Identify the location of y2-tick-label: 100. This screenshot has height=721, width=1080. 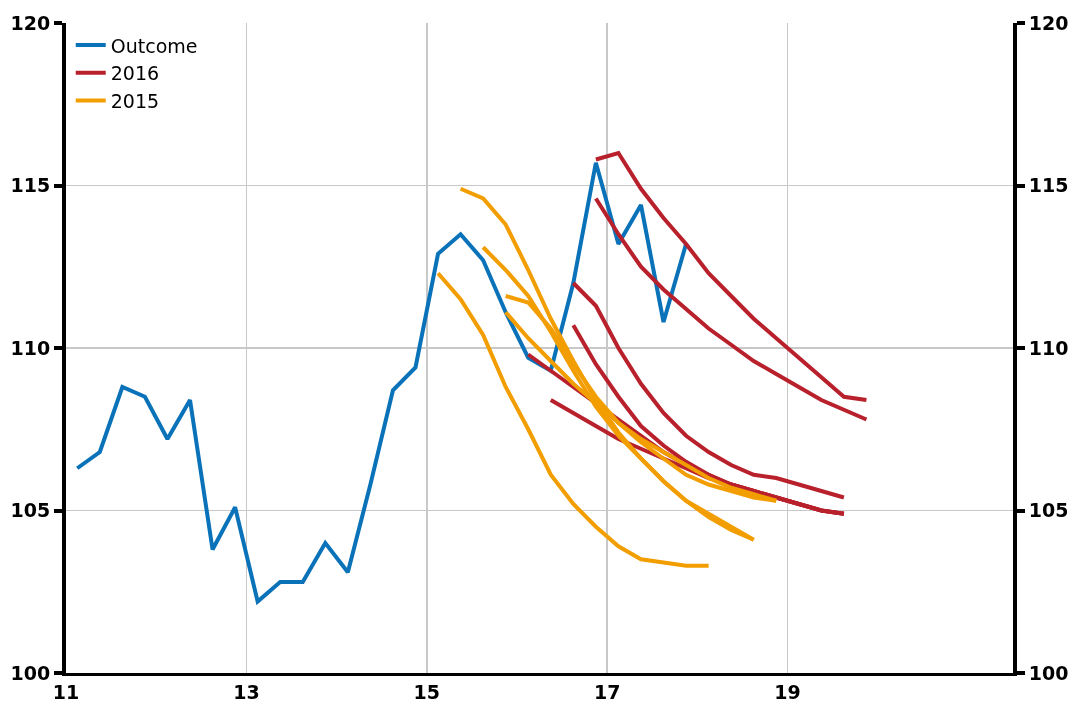
(1048, 672).